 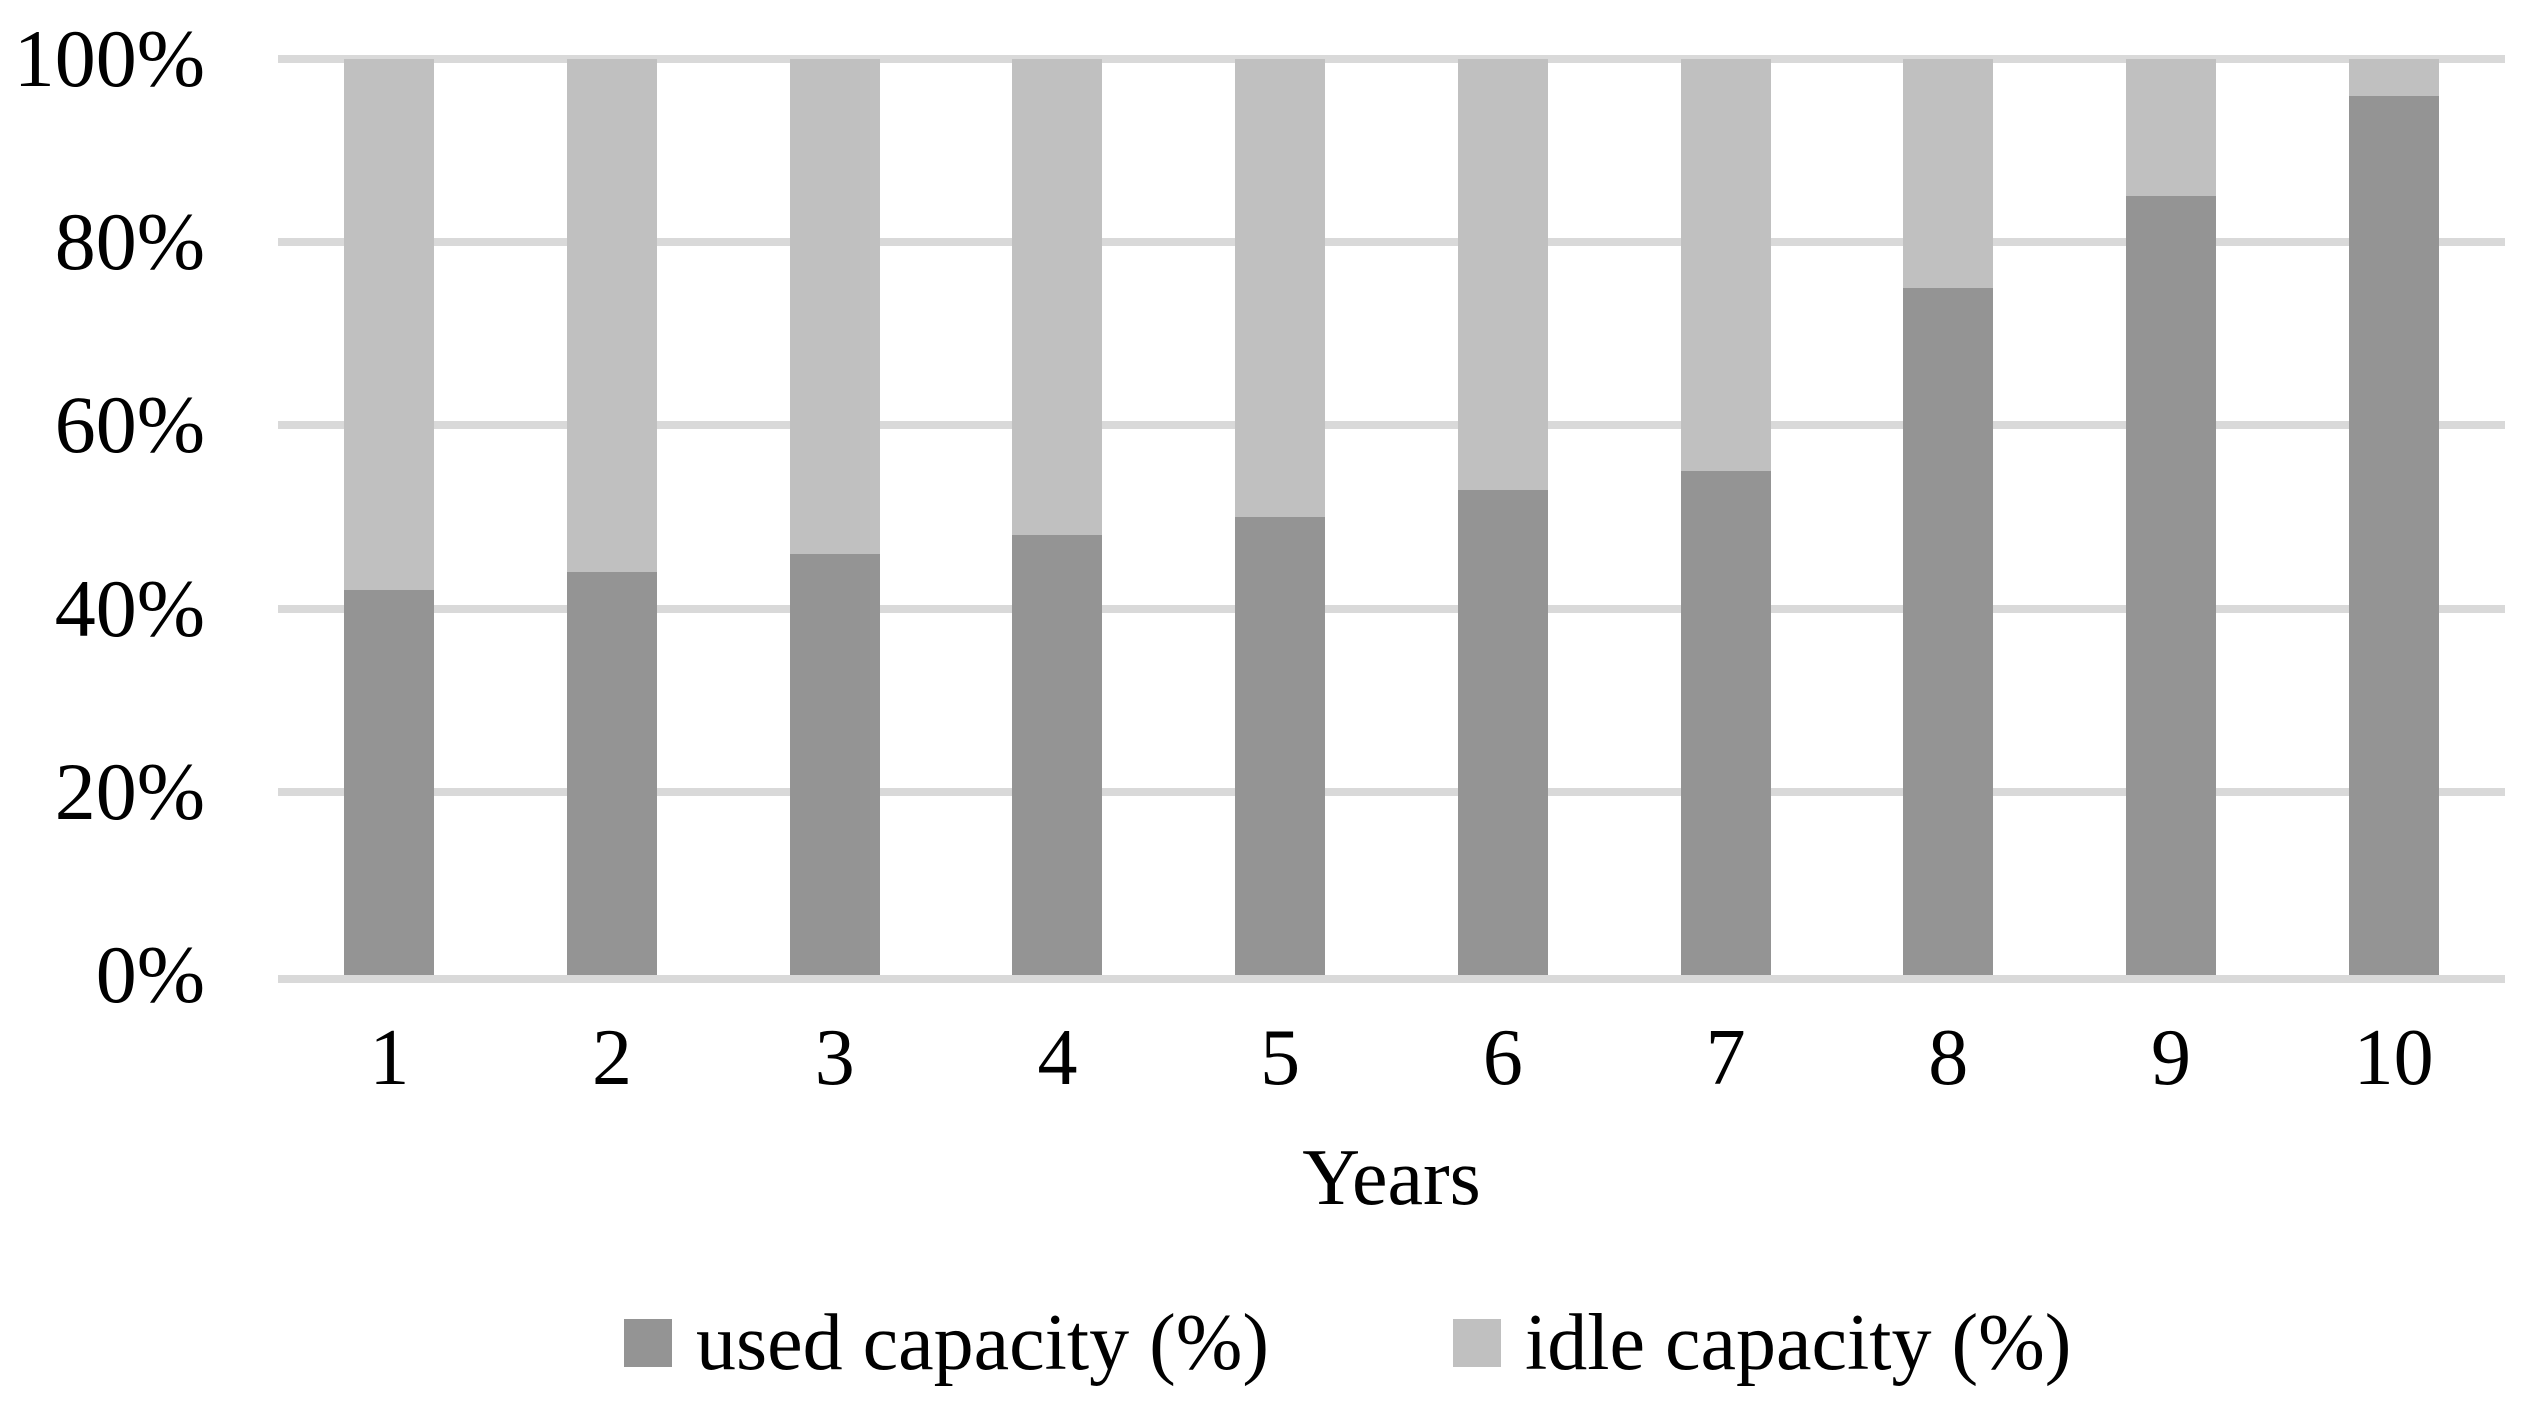 I want to click on gridline-80%, so click(x=1391, y=242).